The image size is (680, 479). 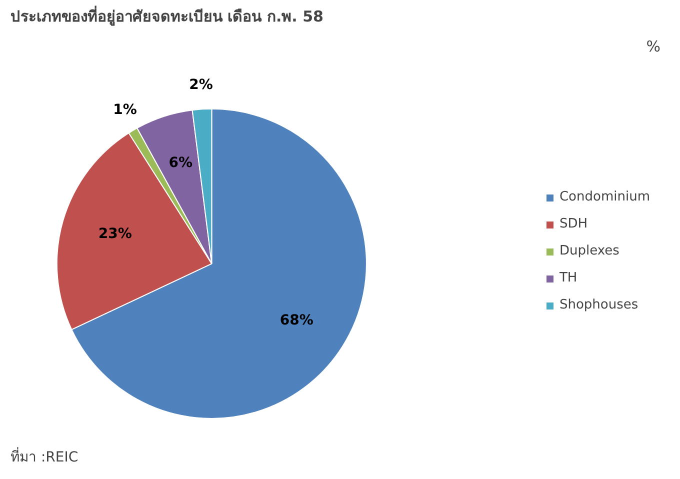 I want to click on data-label: 23%, so click(x=115, y=234).